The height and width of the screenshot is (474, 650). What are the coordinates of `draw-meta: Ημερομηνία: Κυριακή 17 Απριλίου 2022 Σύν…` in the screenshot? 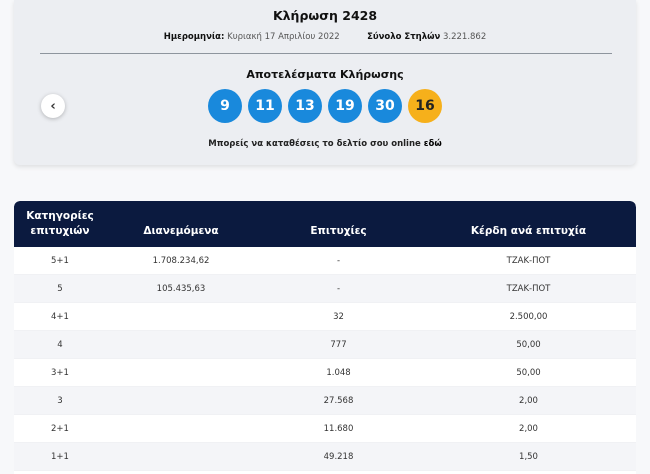 It's located at (325, 37).